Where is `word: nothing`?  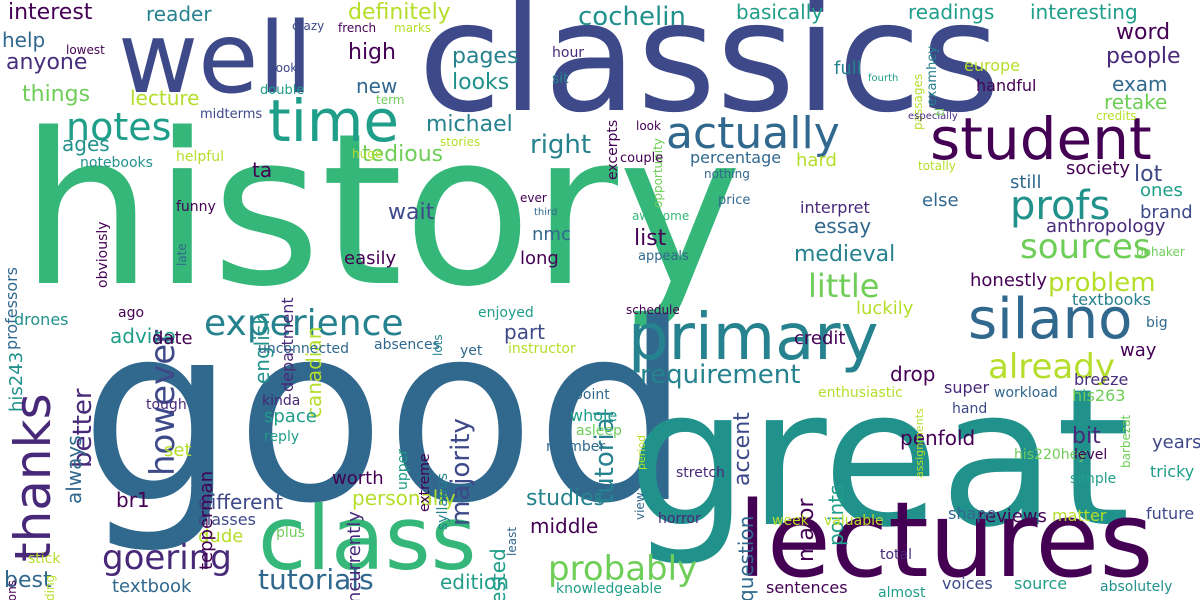
word: nothing is located at coordinates (727, 174).